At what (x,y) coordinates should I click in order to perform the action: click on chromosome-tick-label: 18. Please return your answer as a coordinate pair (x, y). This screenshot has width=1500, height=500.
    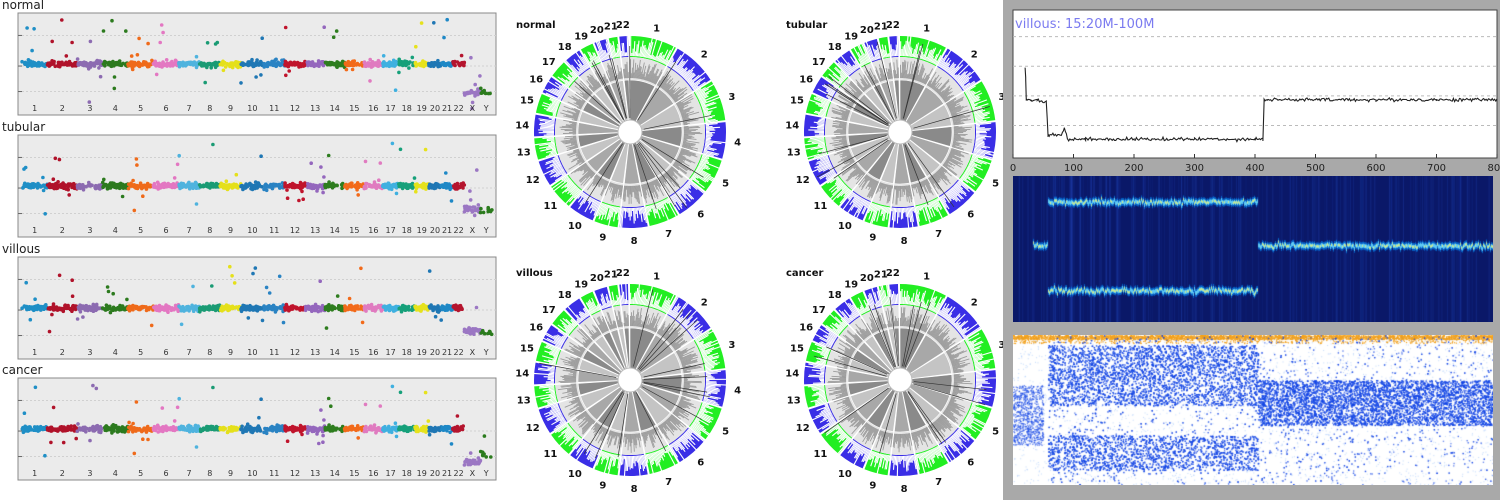
    Looking at the image, I should click on (407, 473).